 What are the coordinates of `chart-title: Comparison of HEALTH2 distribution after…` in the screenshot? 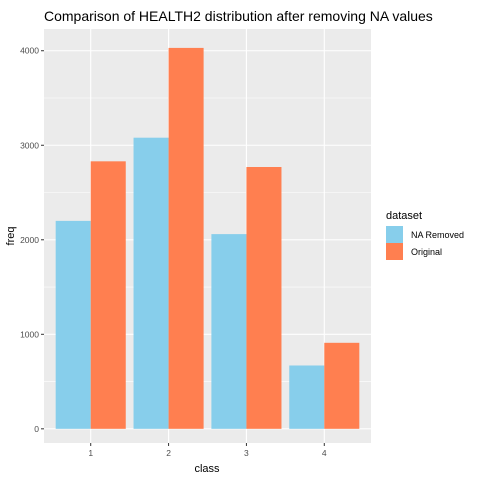 It's located at (238, 16).